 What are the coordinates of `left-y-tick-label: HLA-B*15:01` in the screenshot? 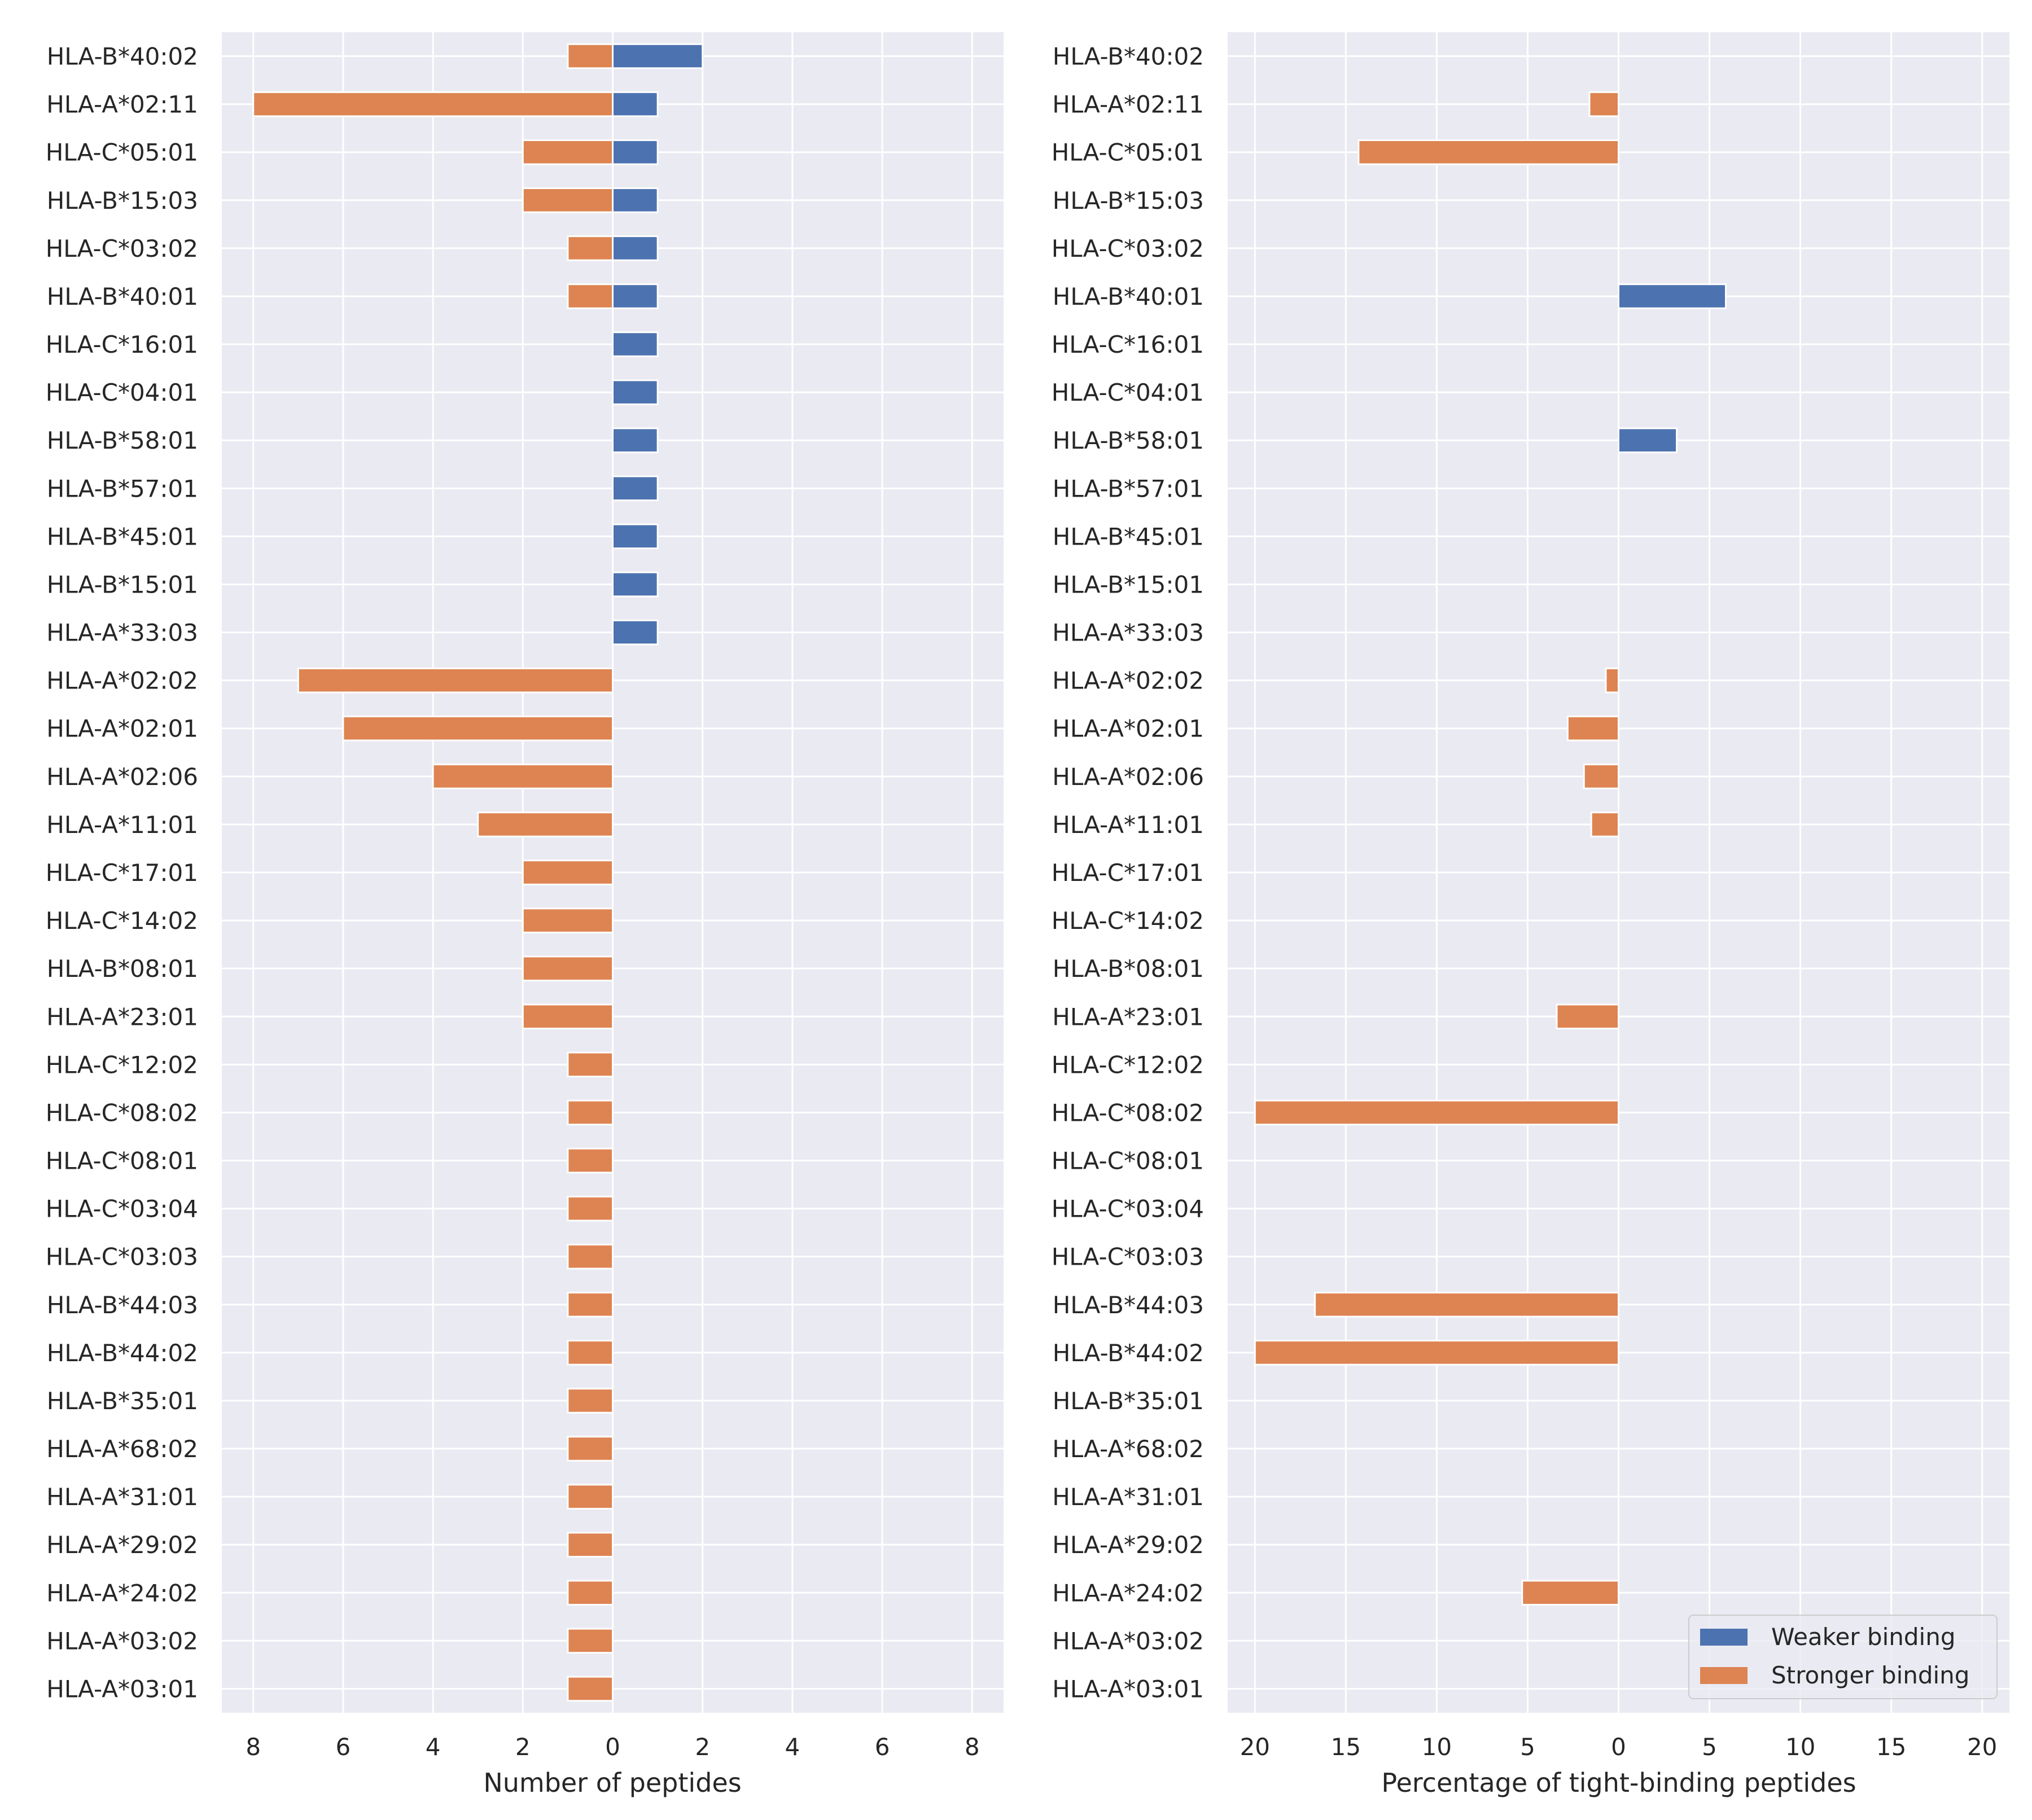 It's located at (122, 584).